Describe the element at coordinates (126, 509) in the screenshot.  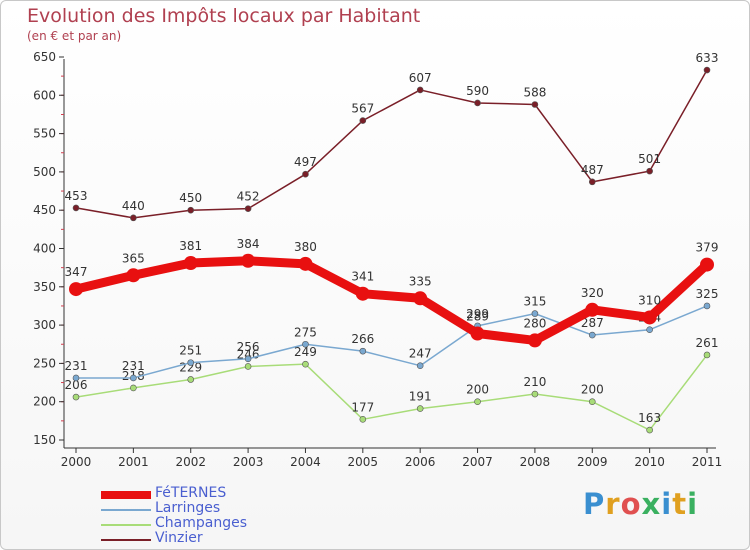
I see `legend-swatch-larringes` at that location.